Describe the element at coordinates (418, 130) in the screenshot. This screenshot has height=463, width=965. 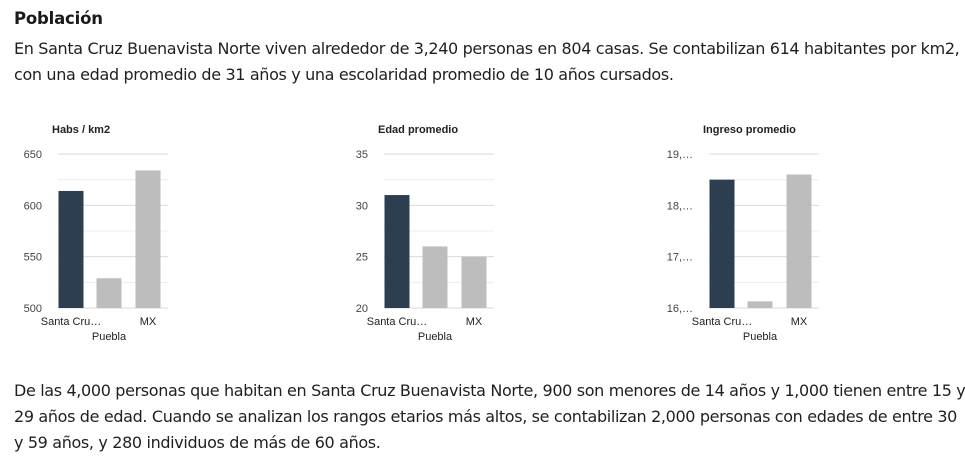
I see `chart-title: Edad promedio` at that location.